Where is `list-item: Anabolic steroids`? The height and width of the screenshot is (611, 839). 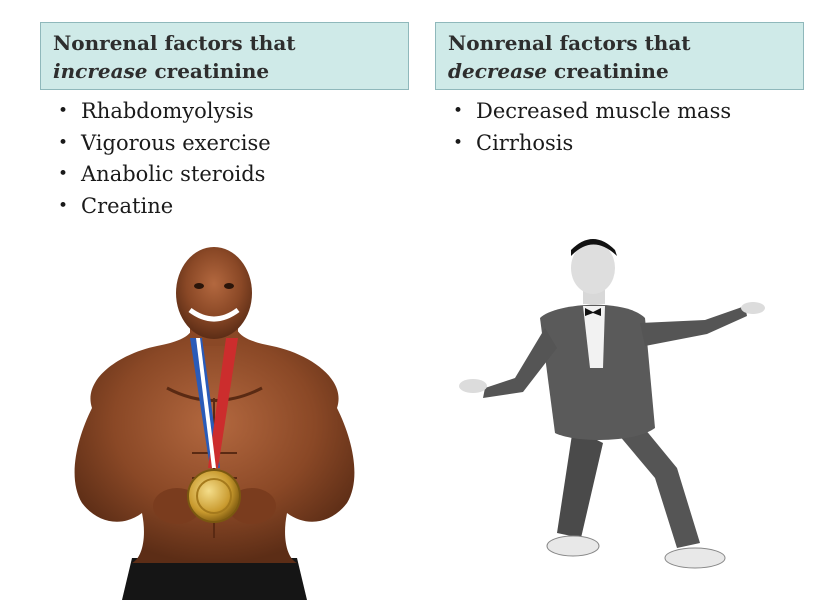
list-item: Anabolic steroids is located at coordinates (163, 175).